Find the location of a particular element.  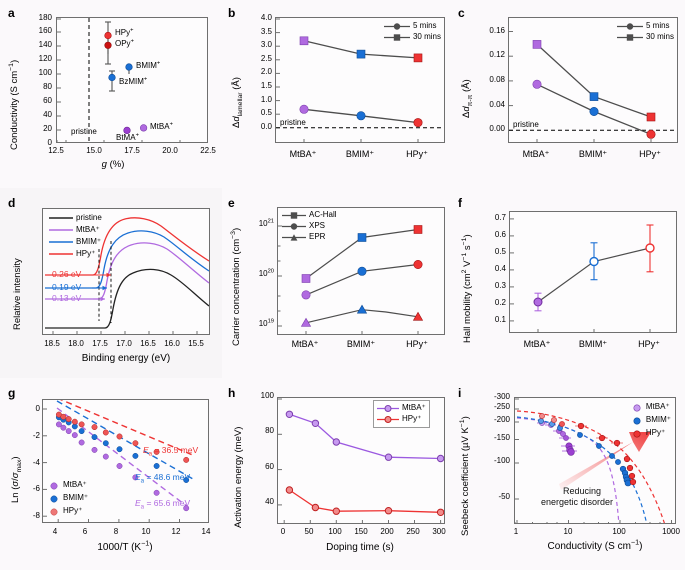

panel-c-plot: pristine 5 mins 30 mins is located at coordinates (593, 80).